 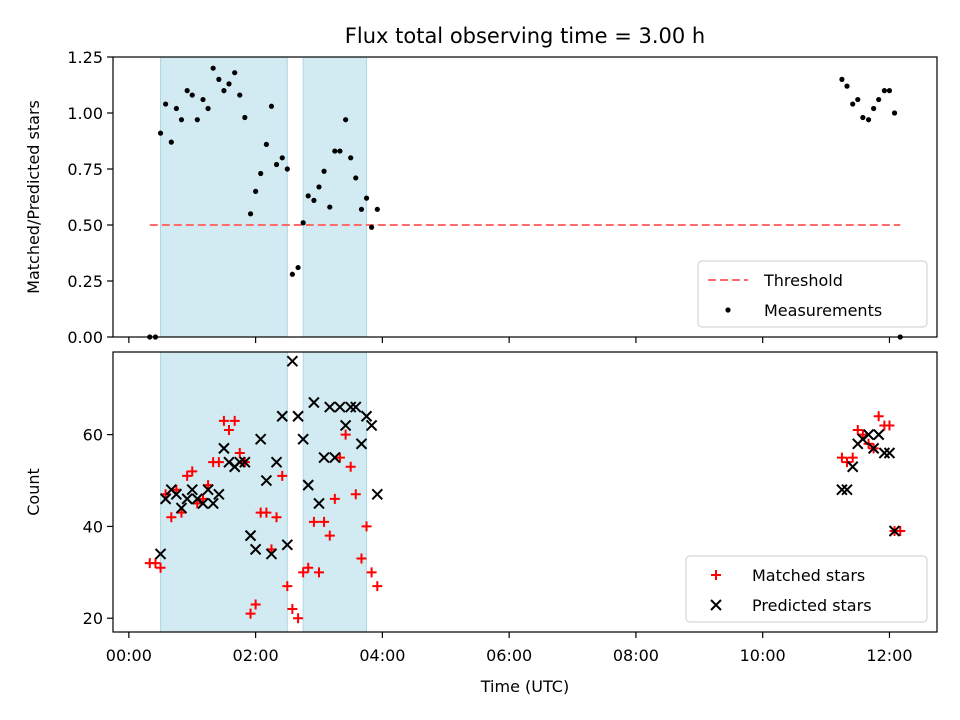 What do you see at coordinates (812, 605) in the screenshot?
I see `legend-label: Predicted stars` at bounding box center [812, 605].